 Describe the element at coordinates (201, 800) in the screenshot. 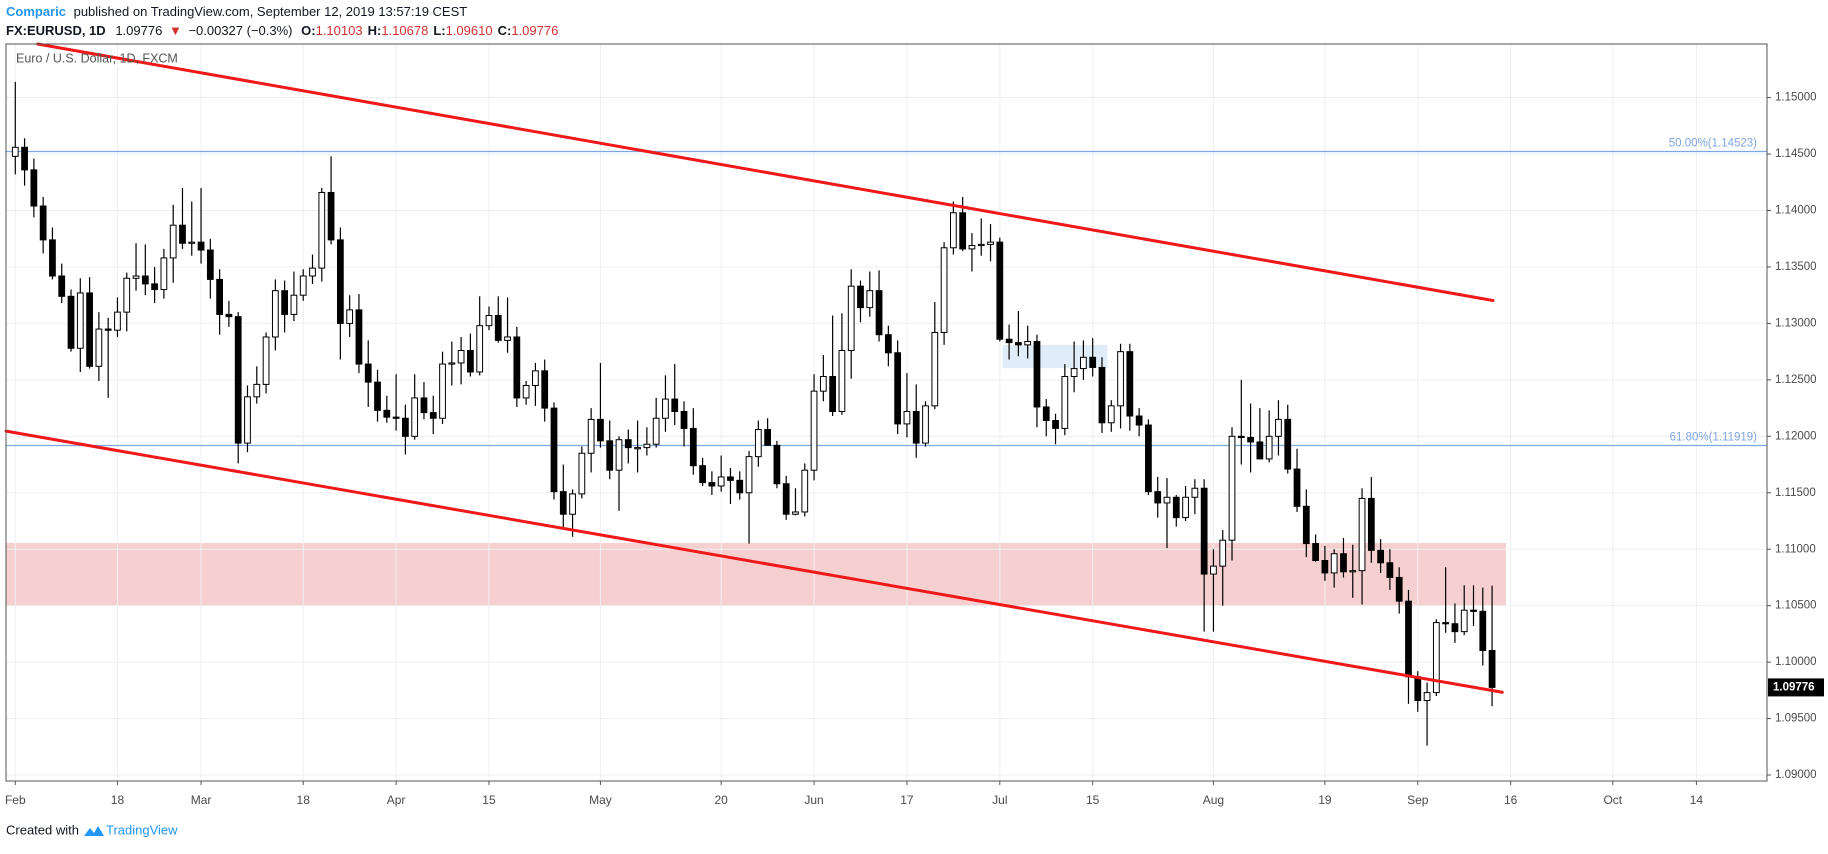

I see `x-tick-label: Mar` at that location.